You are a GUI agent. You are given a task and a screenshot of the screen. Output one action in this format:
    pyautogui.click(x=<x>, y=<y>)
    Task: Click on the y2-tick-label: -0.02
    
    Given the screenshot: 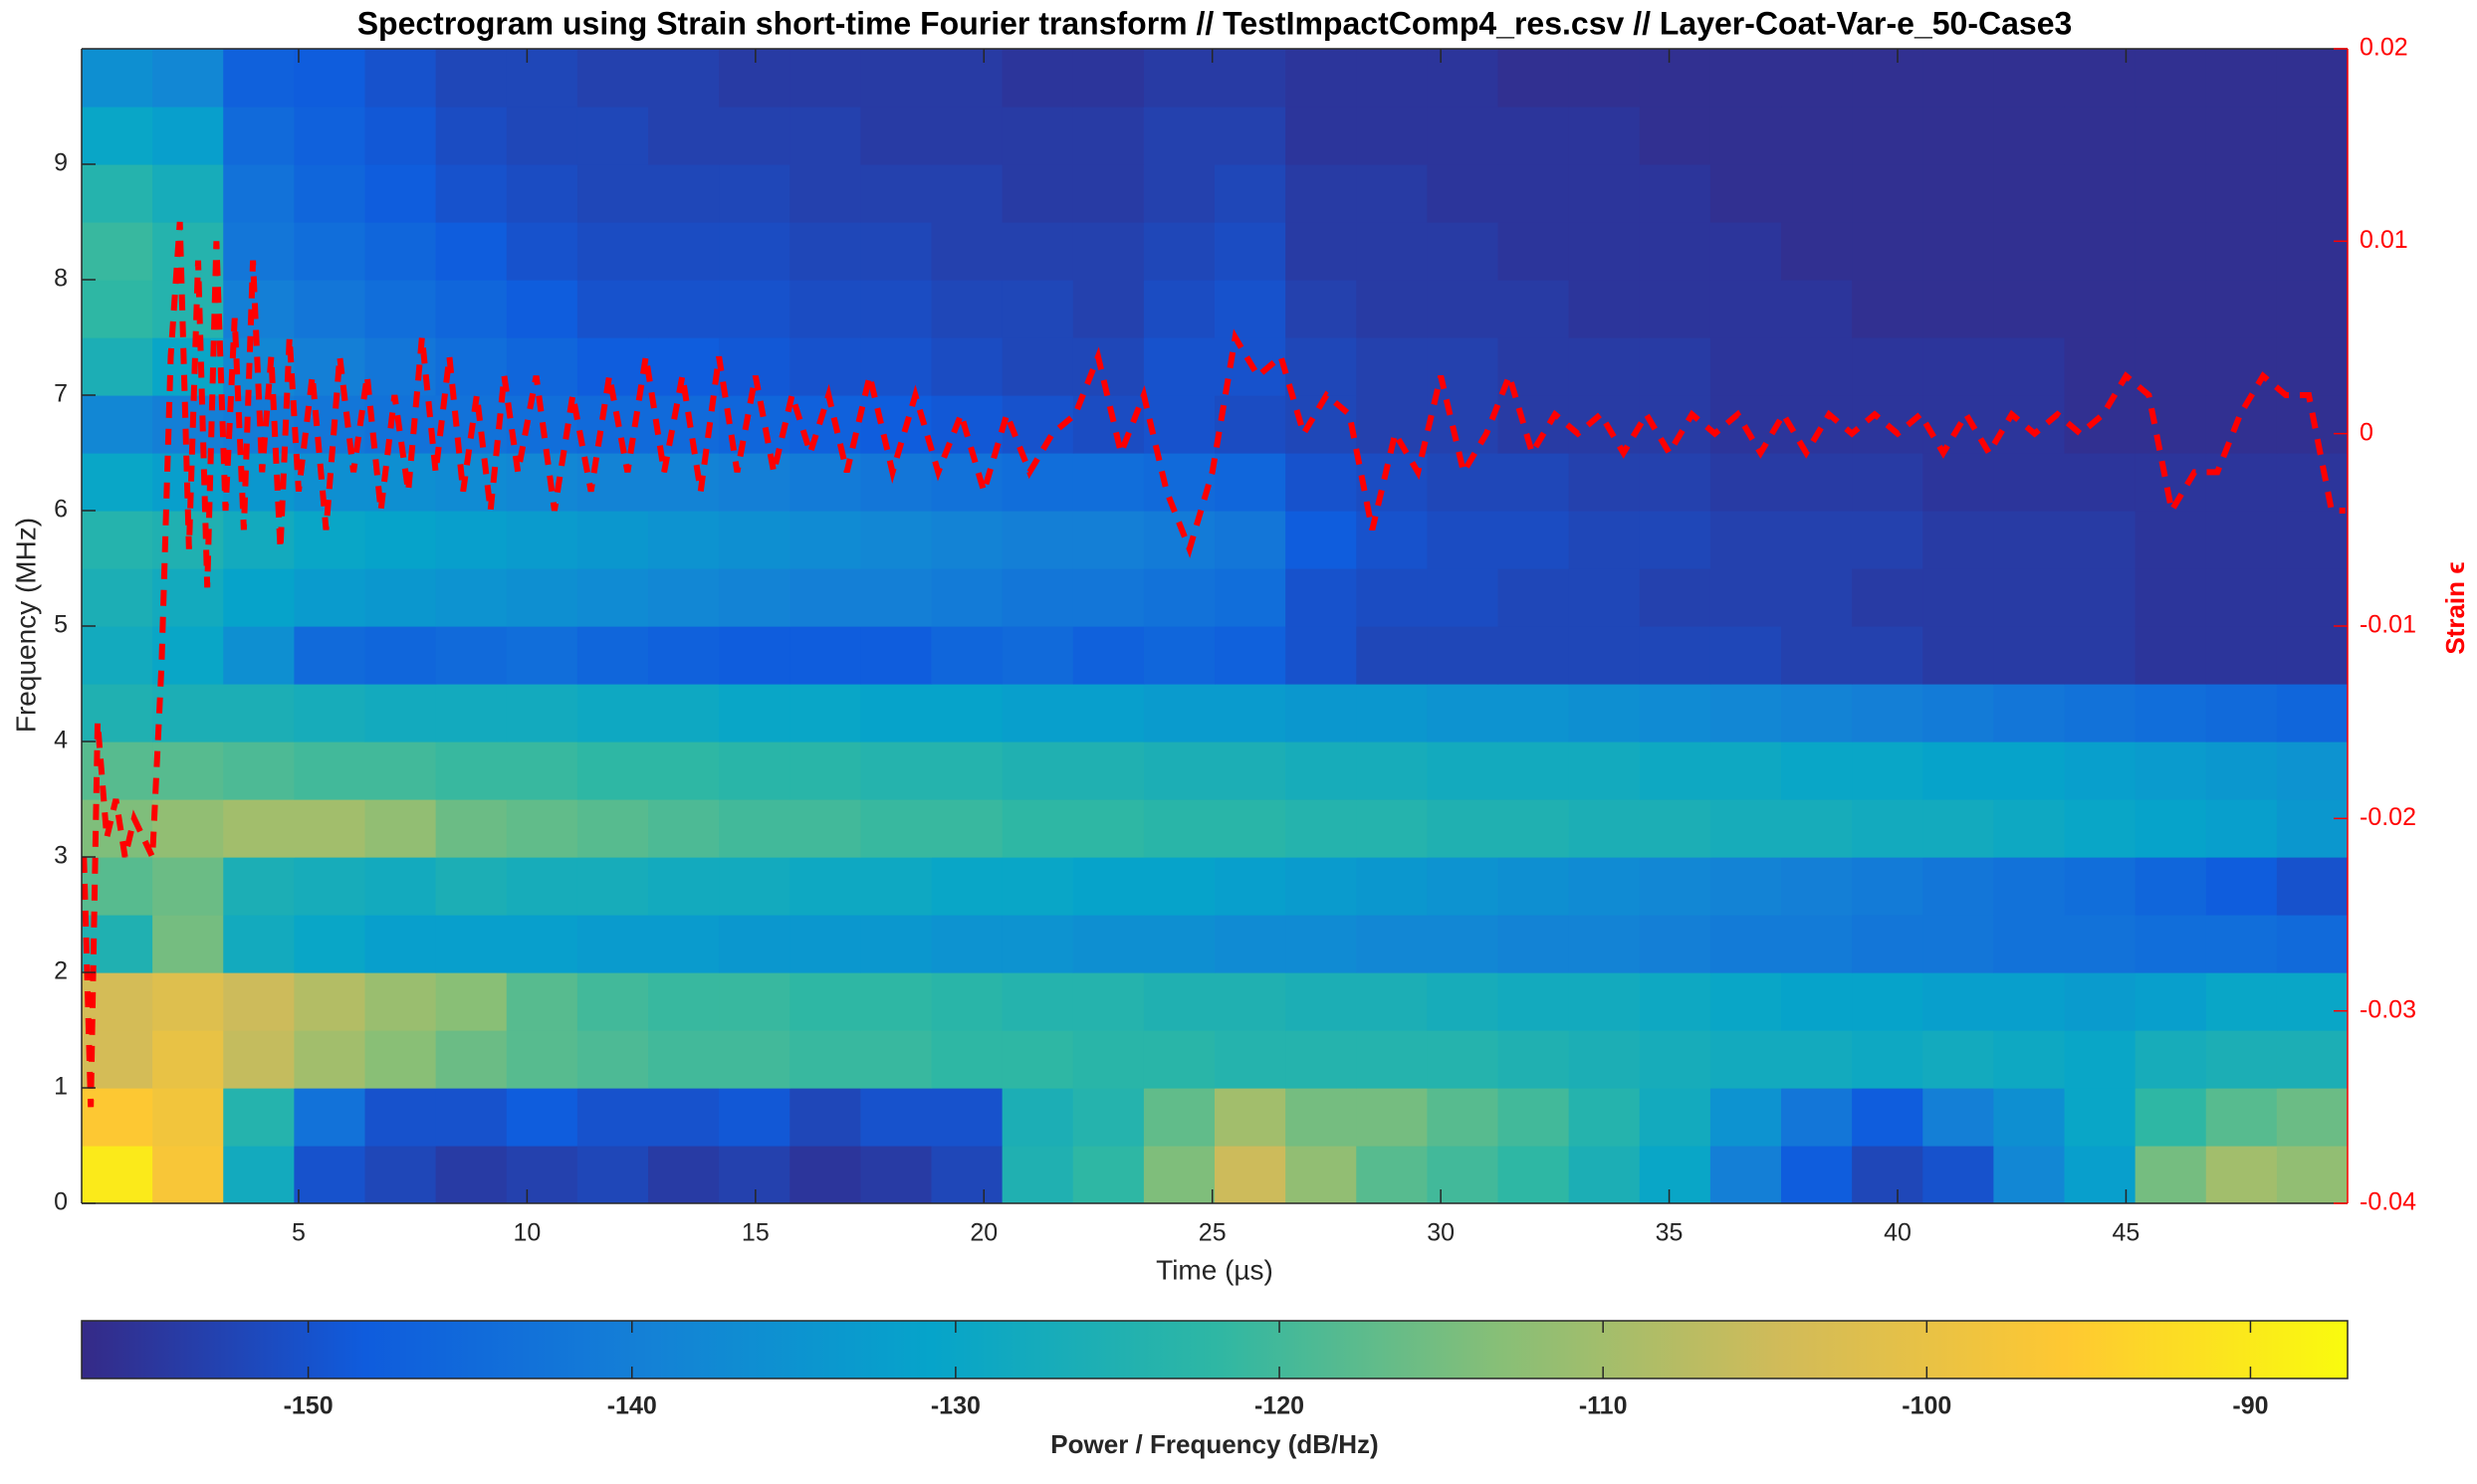 What is the action you would take?
    pyautogui.click(x=2388, y=817)
    